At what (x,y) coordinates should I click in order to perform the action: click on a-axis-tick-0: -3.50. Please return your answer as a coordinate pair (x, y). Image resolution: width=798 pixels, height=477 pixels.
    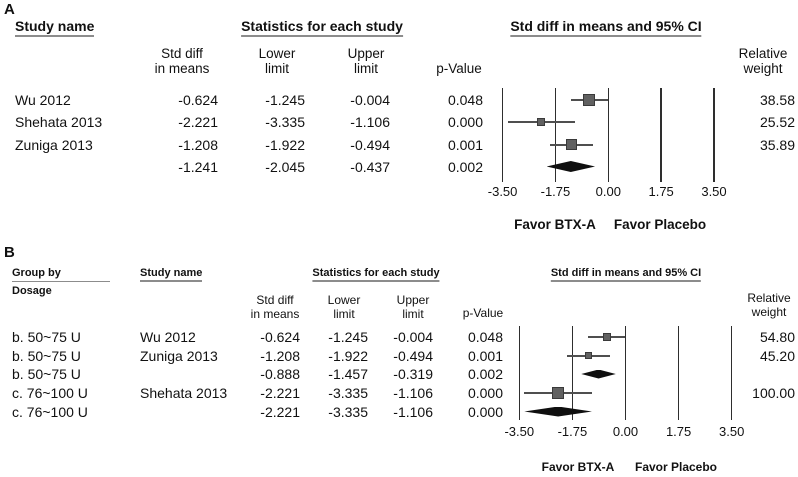
    Looking at the image, I should click on (502, 191).